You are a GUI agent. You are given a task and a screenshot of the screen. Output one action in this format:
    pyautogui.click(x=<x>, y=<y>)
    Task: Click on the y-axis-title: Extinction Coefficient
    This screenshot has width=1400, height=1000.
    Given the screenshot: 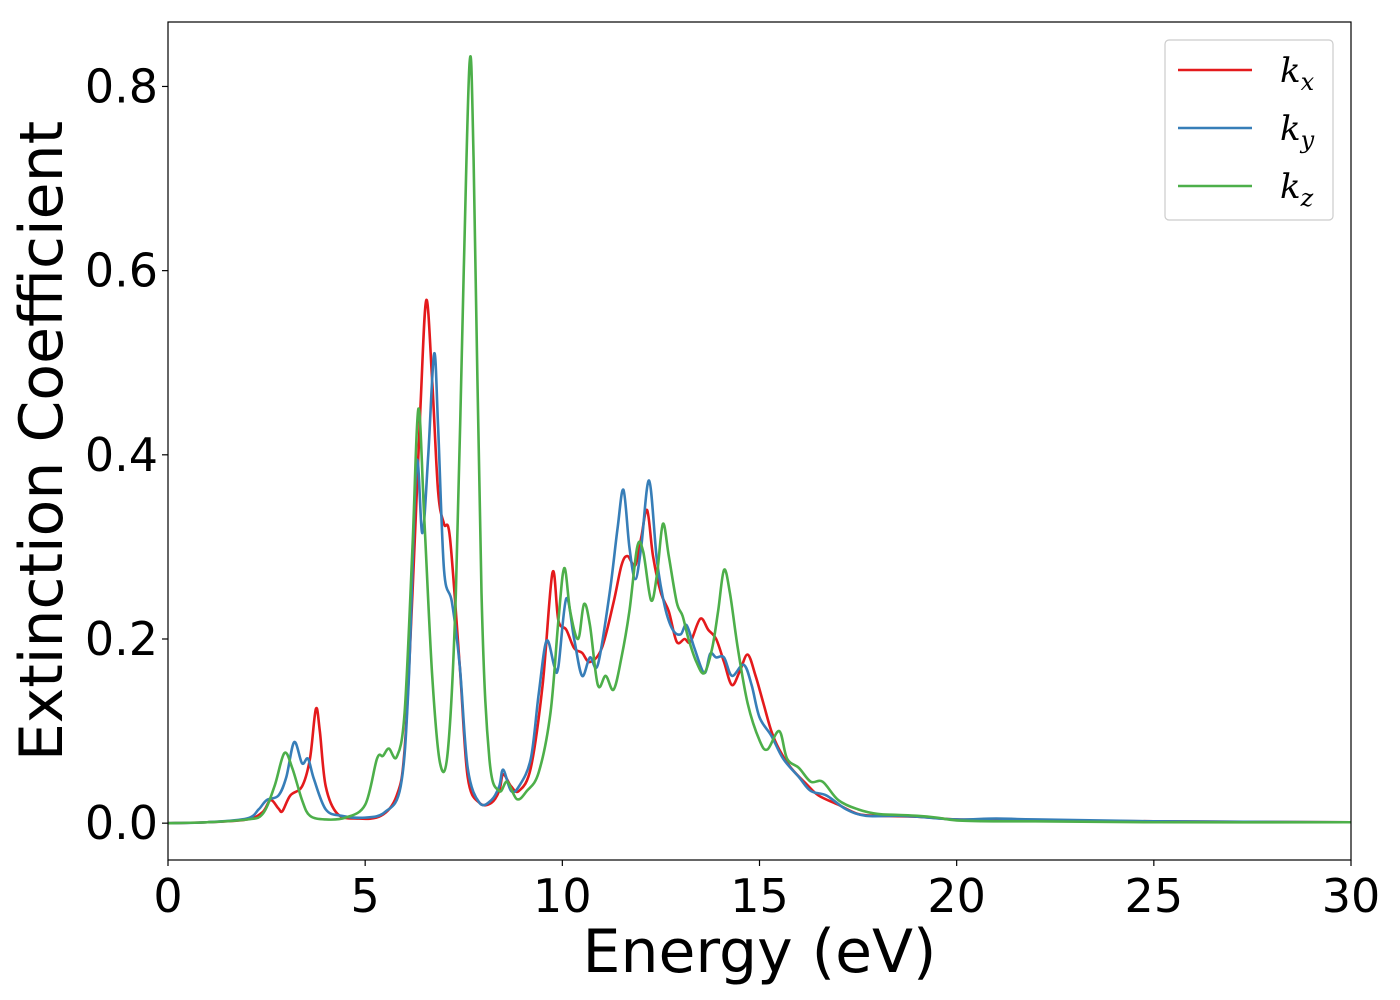 What is the action you would take?
    pyautogui.click(x=42, y=441)
    